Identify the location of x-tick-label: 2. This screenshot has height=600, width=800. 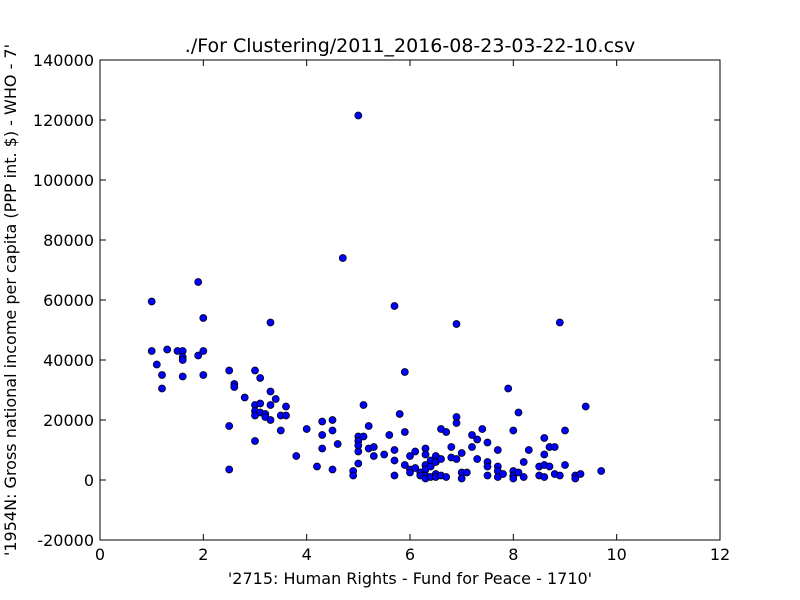
(203, 554).